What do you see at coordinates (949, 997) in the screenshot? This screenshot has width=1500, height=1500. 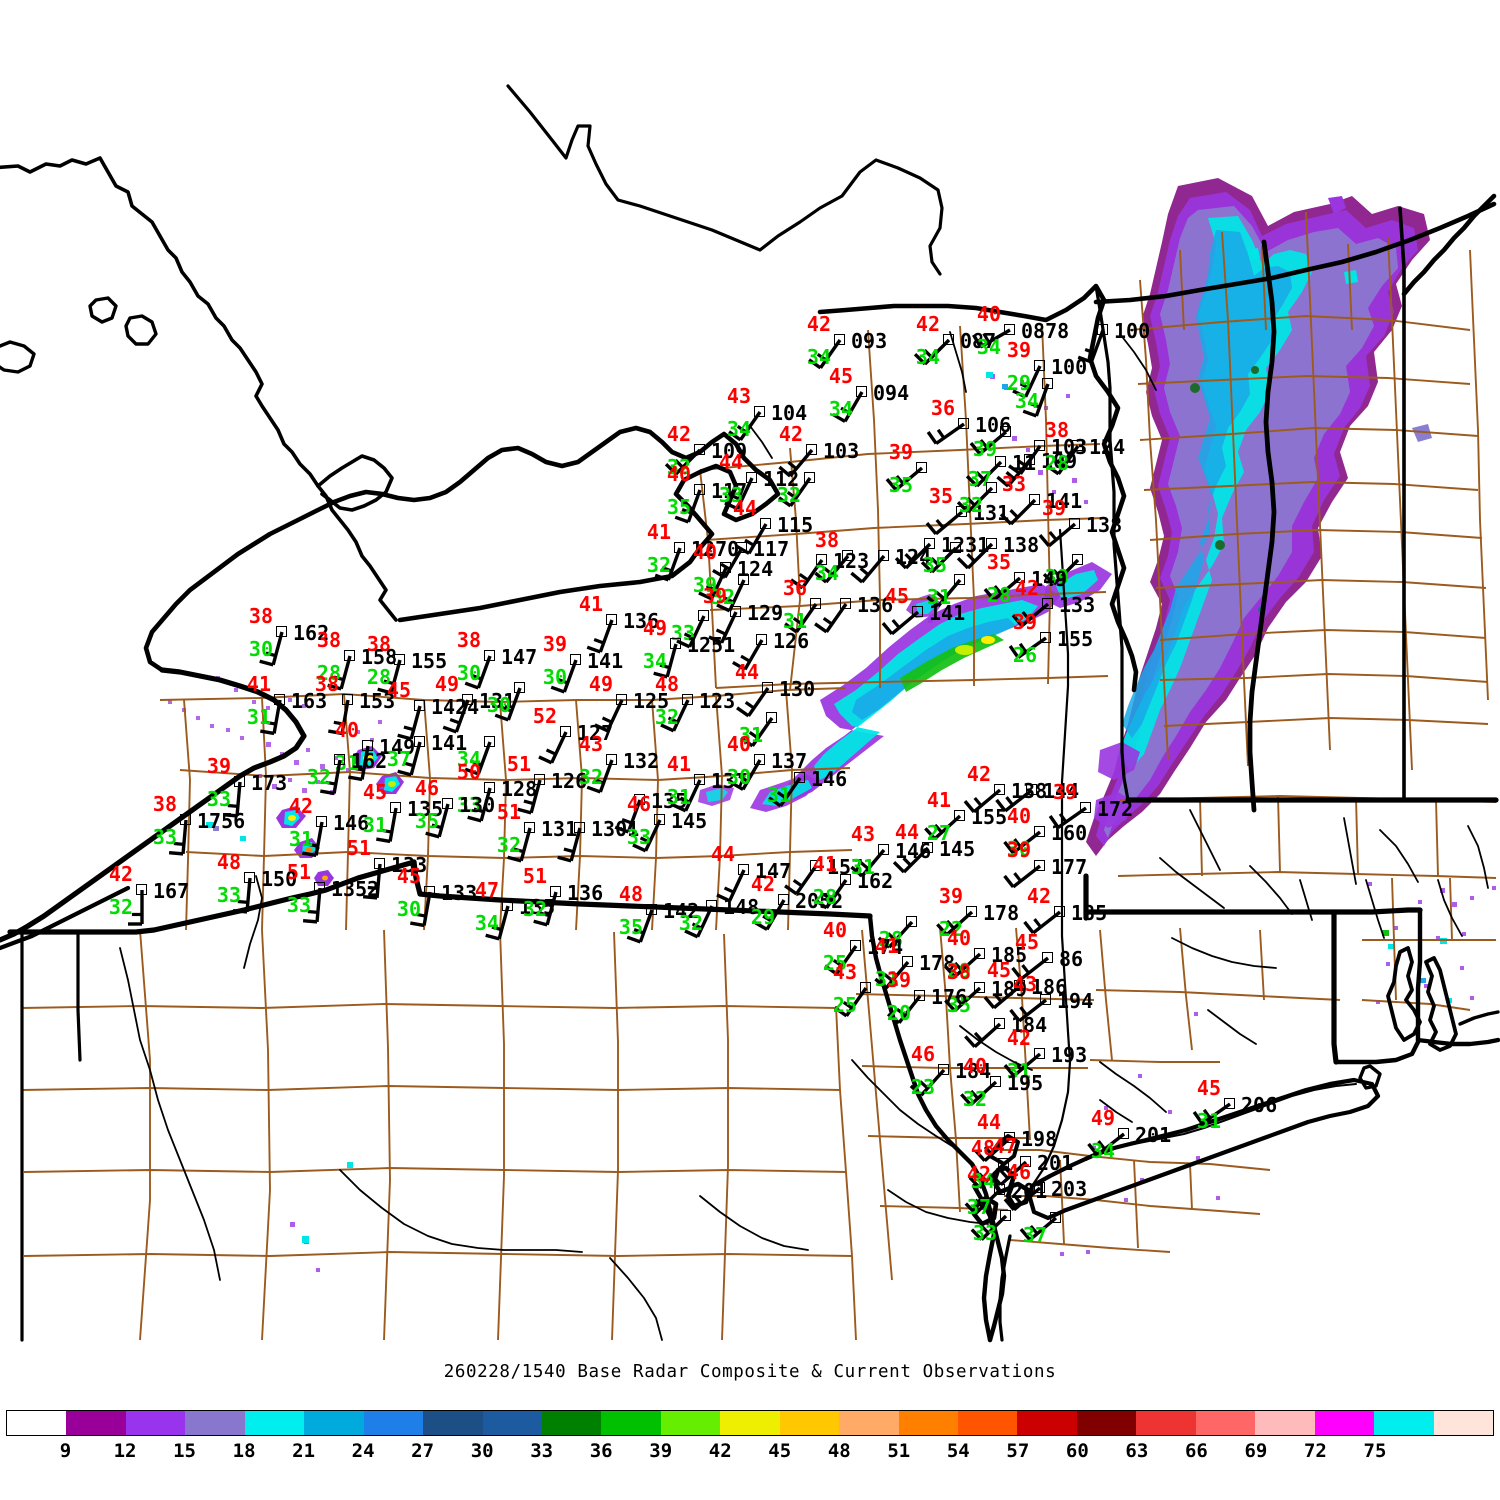 I see `station-identifier: 176` at bounding box center [949, 997].